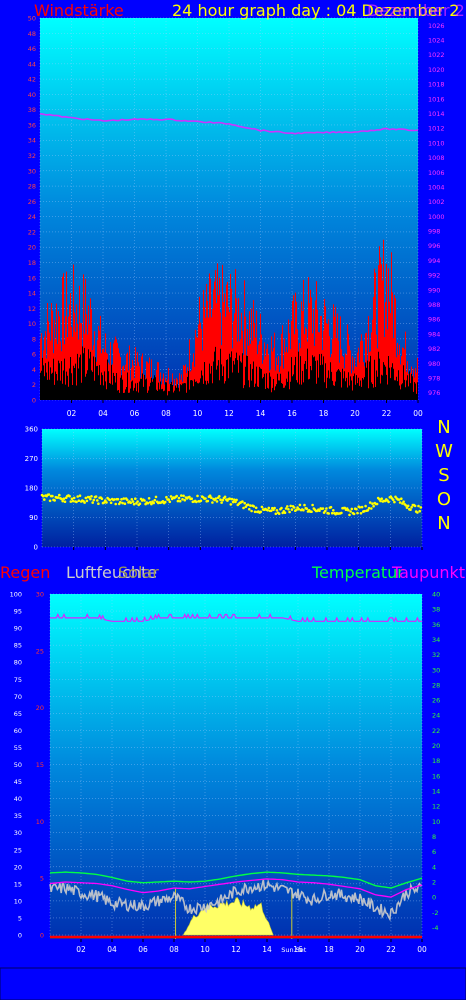  I want to click on bottom-panel, so click(233, 983).